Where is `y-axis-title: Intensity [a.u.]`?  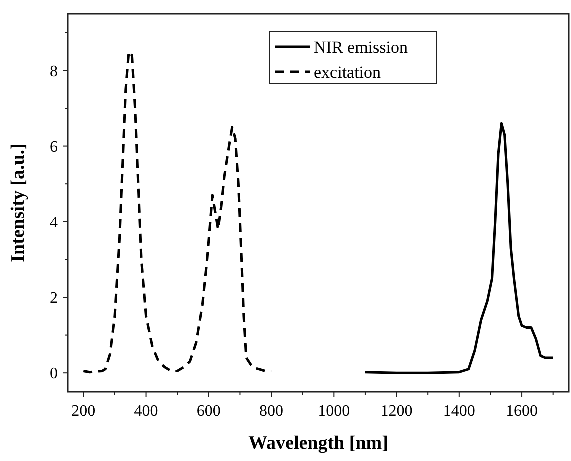
y-axis-title: Intensity [a.u.] is located at coordinates (18, 203).